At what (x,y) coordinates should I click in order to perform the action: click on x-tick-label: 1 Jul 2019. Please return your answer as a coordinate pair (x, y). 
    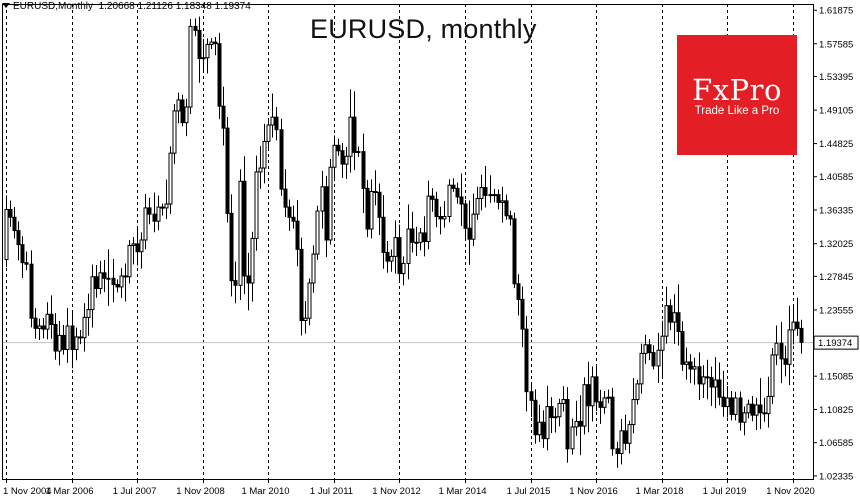
    Looking at the image, I should click on (725, 491).